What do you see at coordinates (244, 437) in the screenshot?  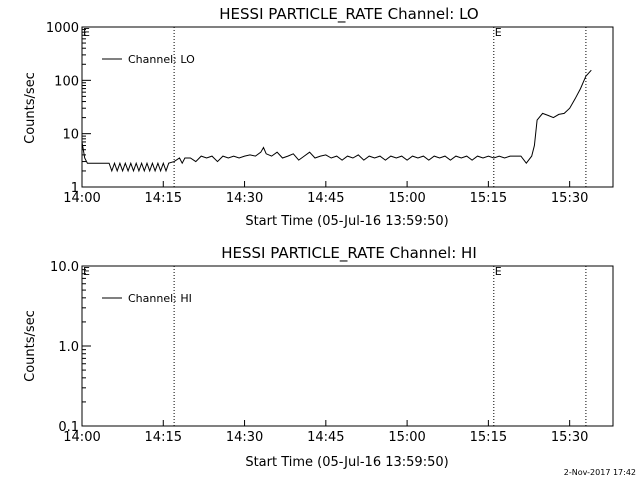 I see `hi-x-tick-label: 14:30` at bounding box center [244, 437].